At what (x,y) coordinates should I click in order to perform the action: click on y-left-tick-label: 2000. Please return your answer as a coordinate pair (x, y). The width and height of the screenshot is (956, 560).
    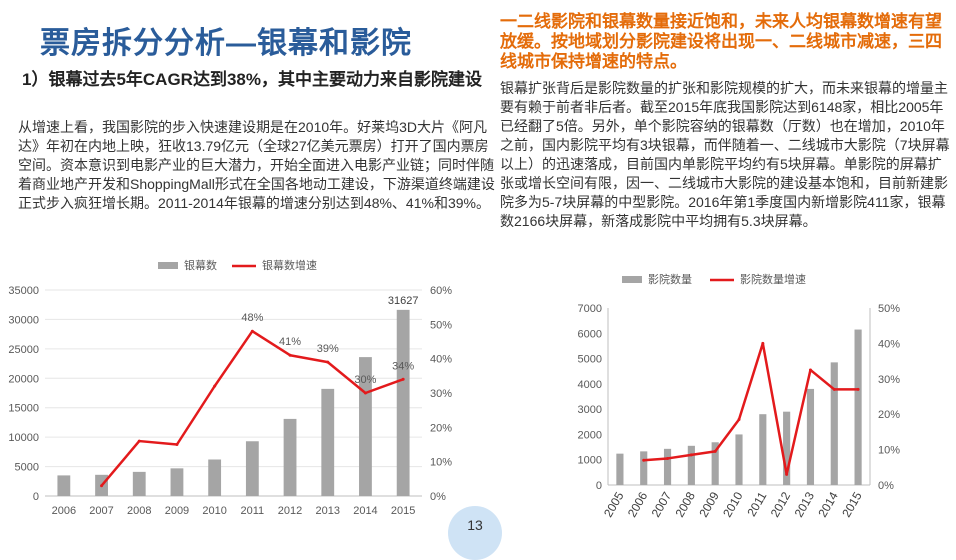
    Looking at the image, I should click on (590, 435).